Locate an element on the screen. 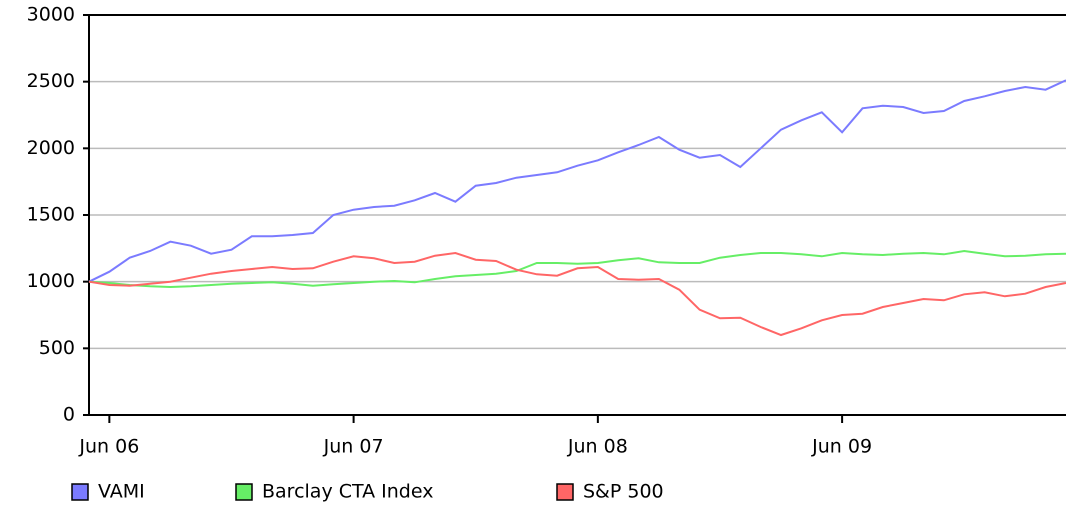 The width and height of the screenshot is (1066, 510). x-tick-label: Jun 08 is located at coordinates (597, 447).